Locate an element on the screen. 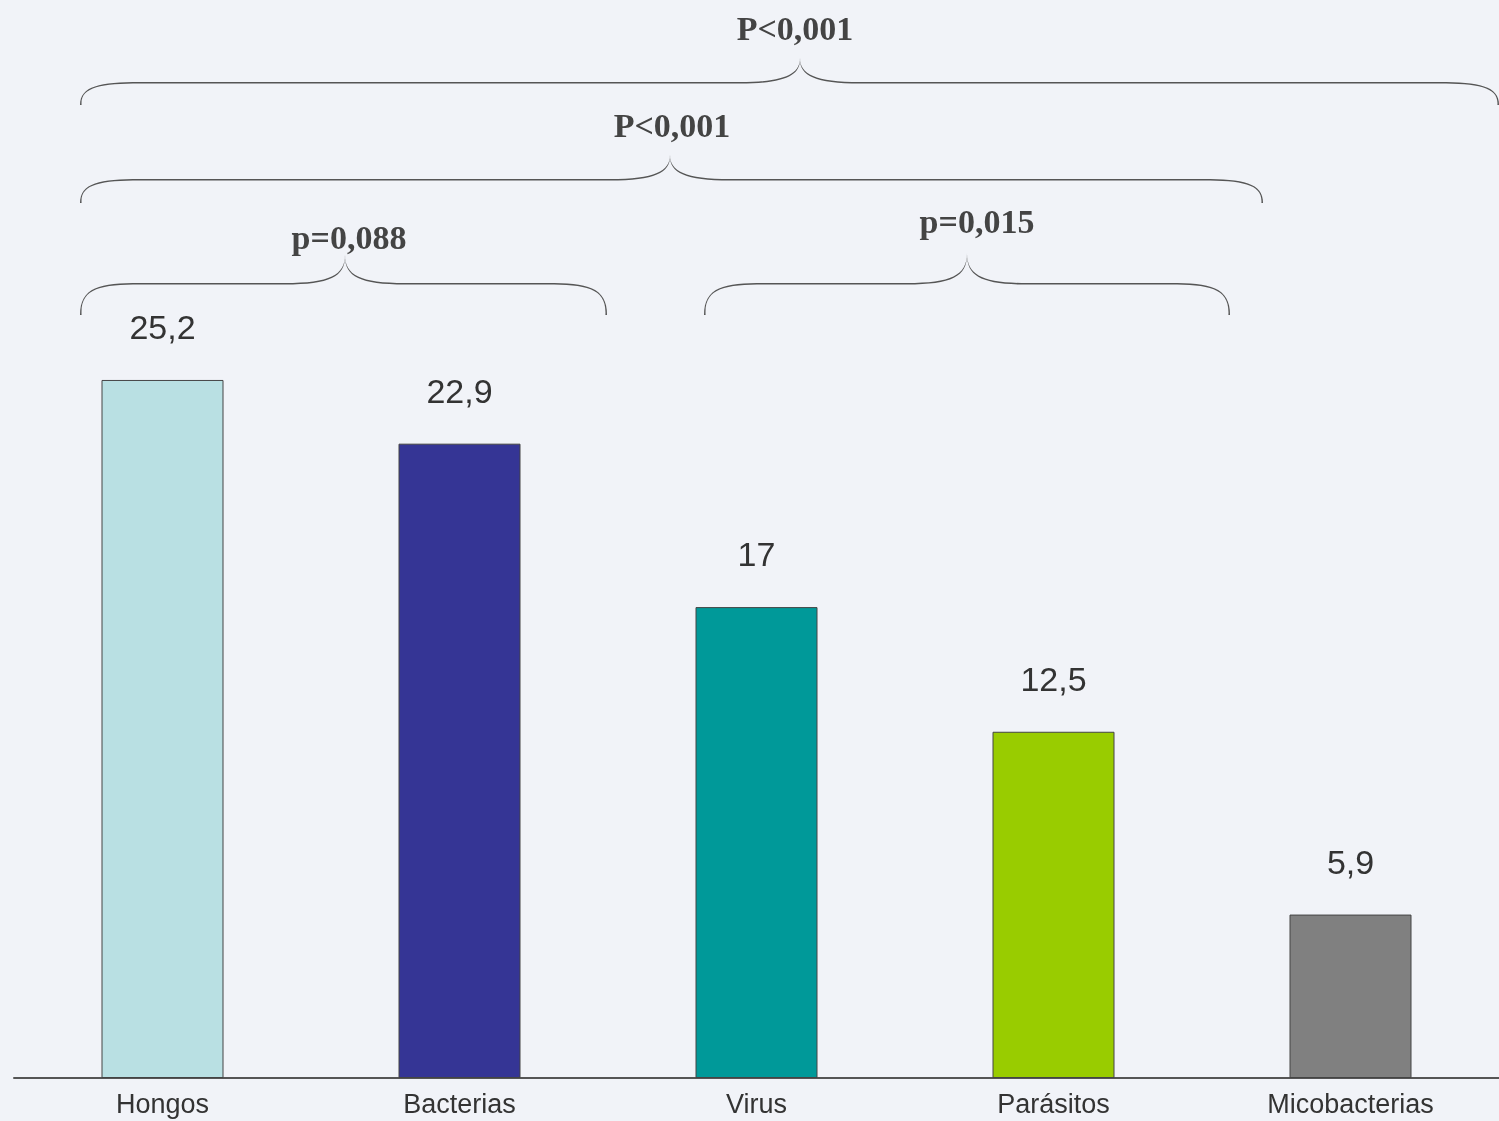 The width and height of the screenshot is (1499, 1121). x-tick-label: Micobacterias is located at coordinates (1350, 1103).